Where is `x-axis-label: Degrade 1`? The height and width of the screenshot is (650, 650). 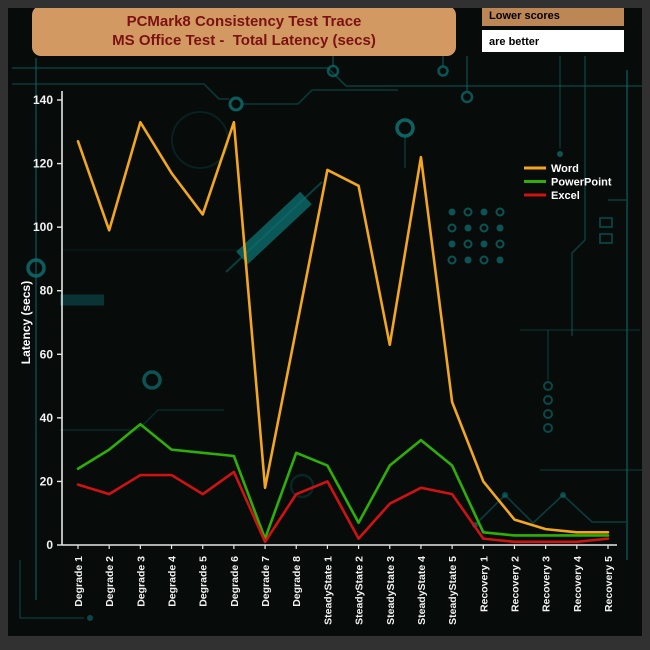
x-axis-label: Degrade 1 is located at coordinates (79, 581).